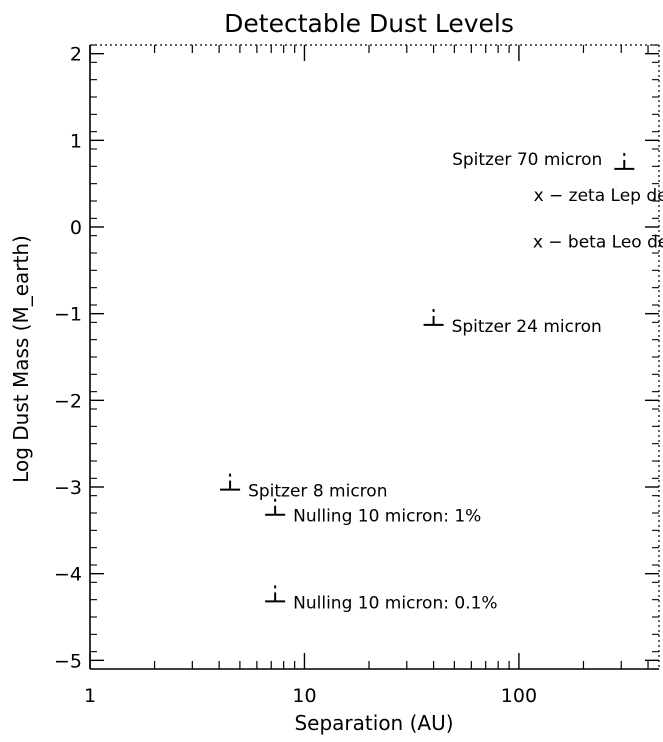 The image size is (663, 742). Describe the element at coordinates (76, 228) in the screenshot. I see `y-tick-label: 0` at that location.